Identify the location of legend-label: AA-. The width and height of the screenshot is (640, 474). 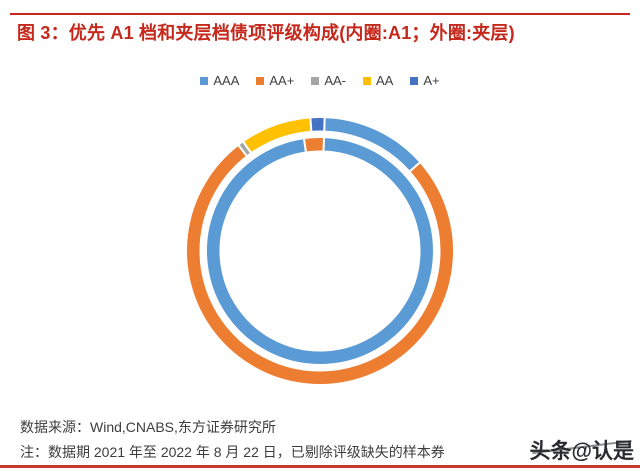
(335, 80).